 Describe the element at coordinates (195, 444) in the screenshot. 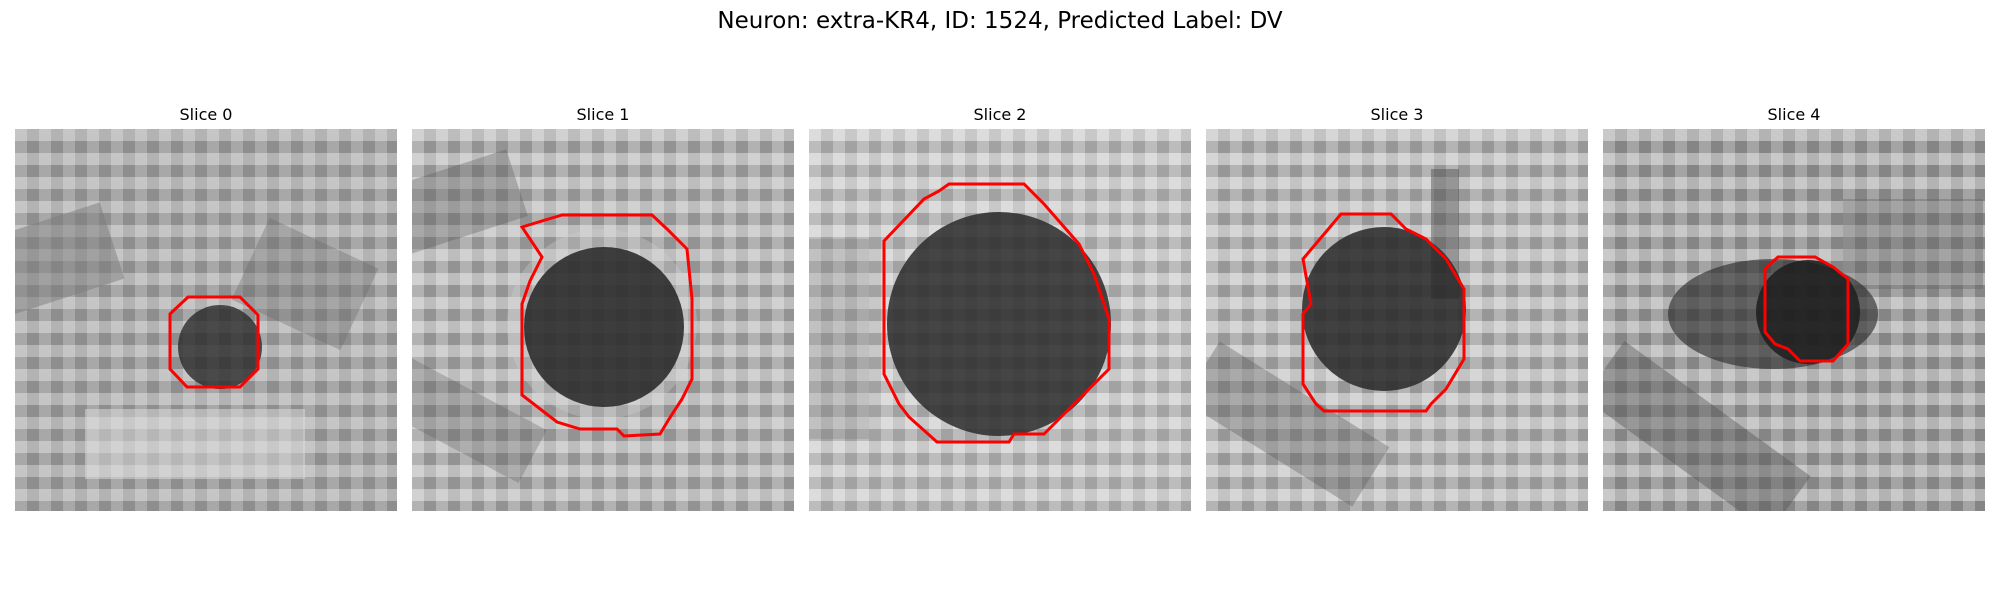

I see `bright-region` at that location.